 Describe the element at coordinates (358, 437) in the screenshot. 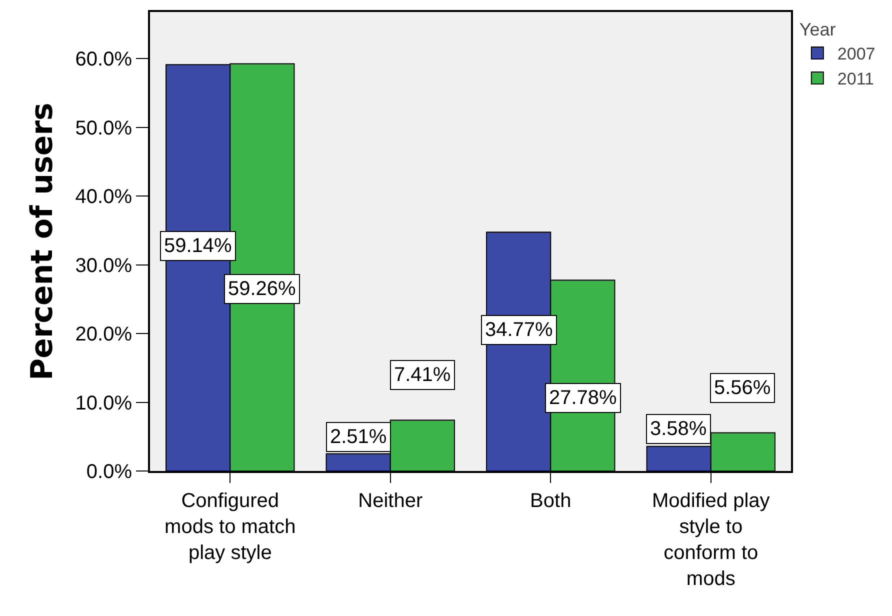

I see `data-label: 2.51%` at that location.